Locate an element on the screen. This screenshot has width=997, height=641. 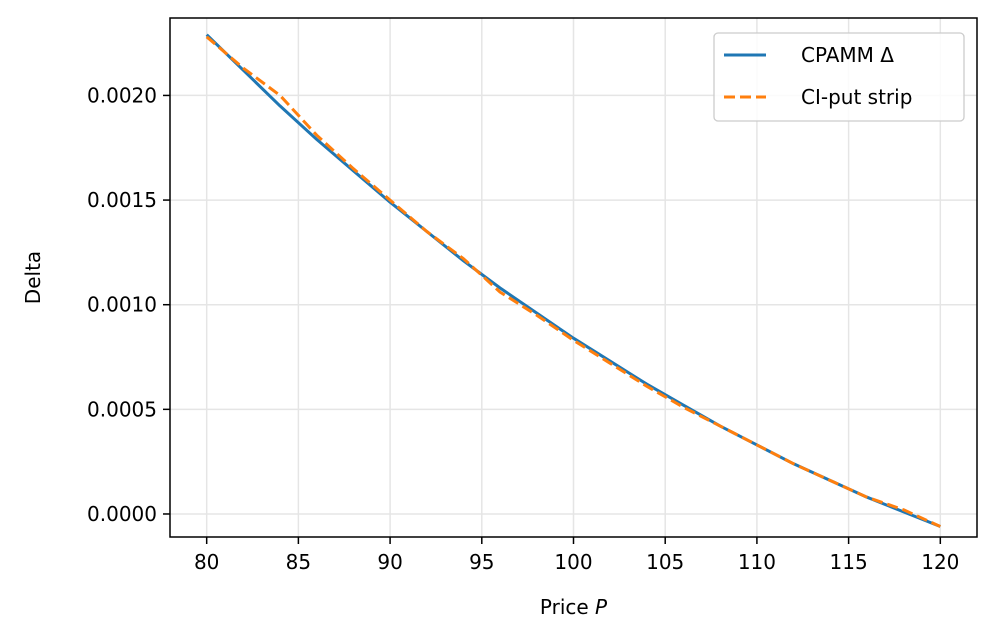
y-tick-label: 0.0010 is located at coordinates (122, 305).